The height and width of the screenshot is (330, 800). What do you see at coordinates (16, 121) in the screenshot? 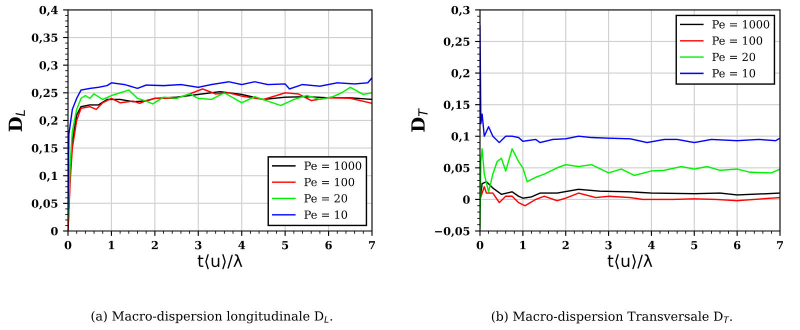
I see `y-axis-title: D$_{L}$` at bounding box center [16, 121].